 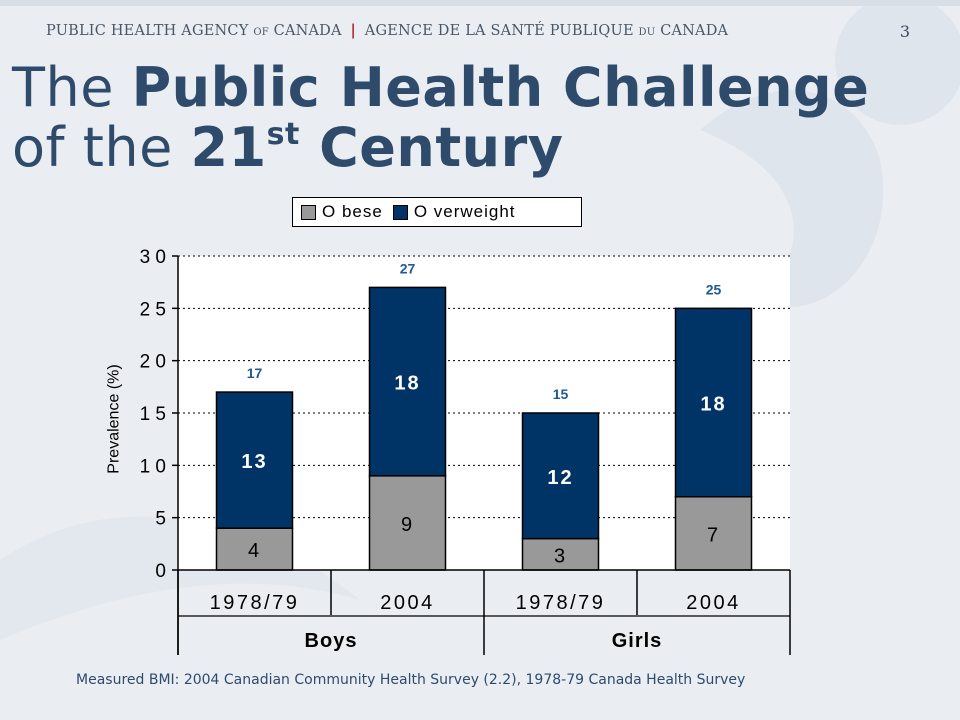 What do you see at coordinates (331, 641) in the screenshot?
I see `x-group-label: Boys` at bounding box center [331, 641].